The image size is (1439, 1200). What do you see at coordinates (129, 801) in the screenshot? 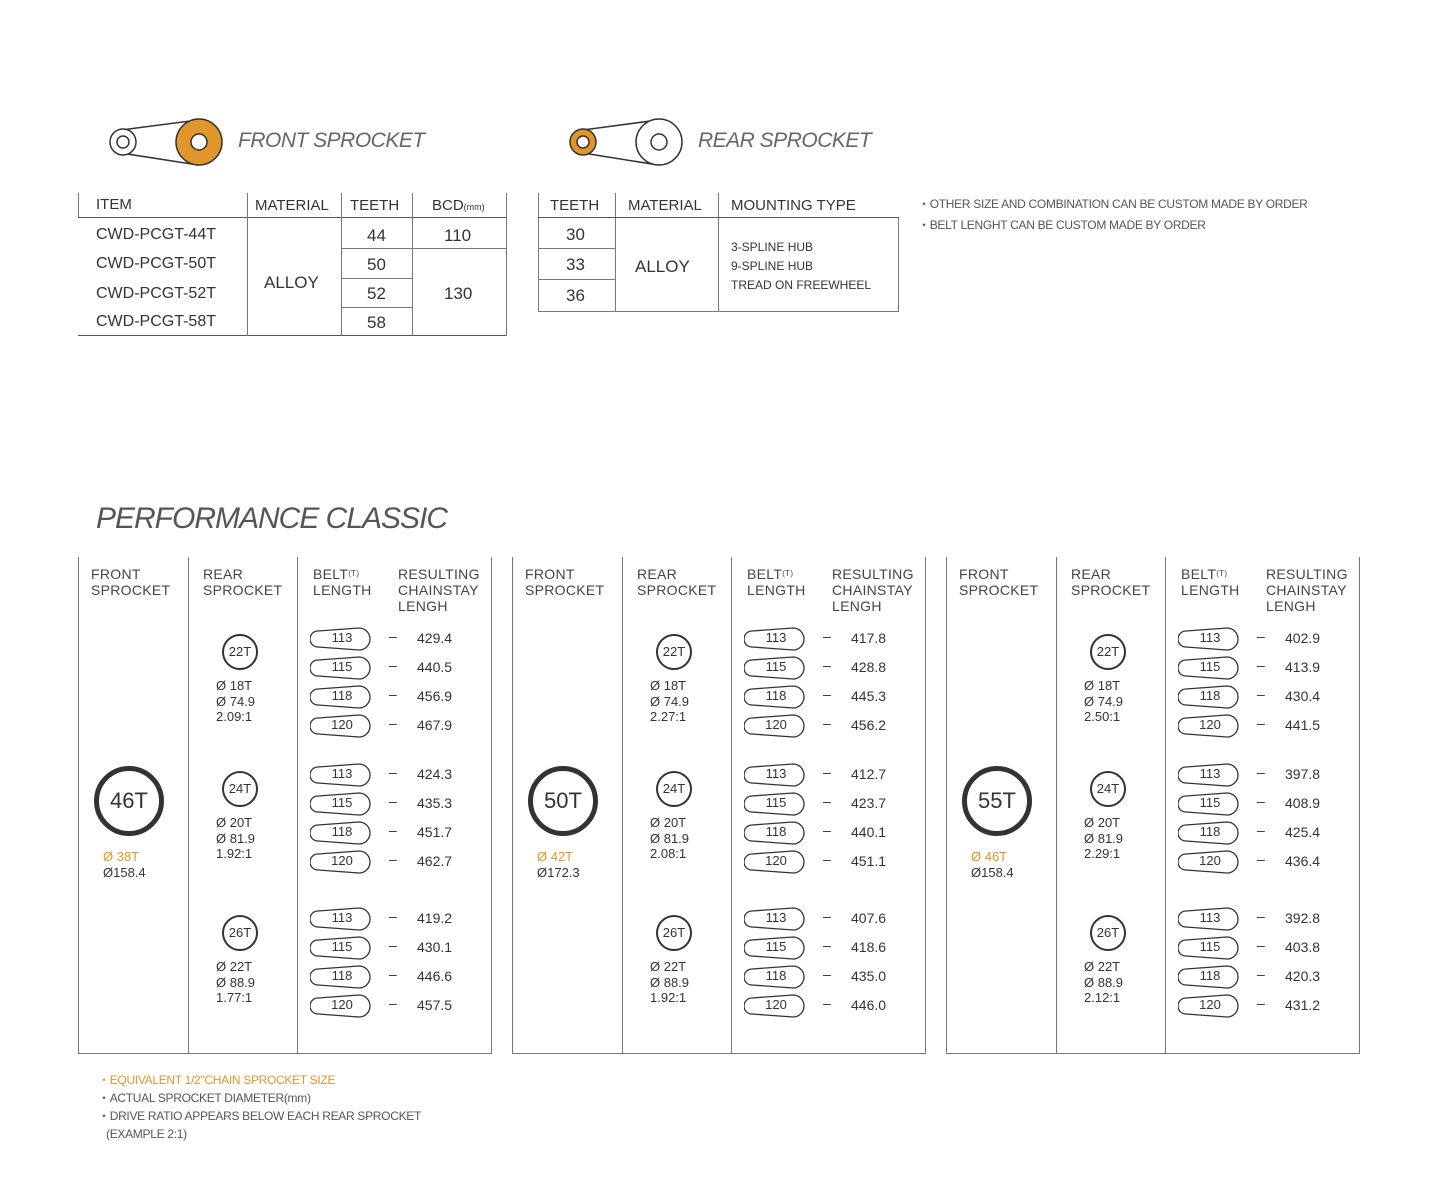
I see `front-sprocket-circle: 46T` at bounding box center [129, 801].